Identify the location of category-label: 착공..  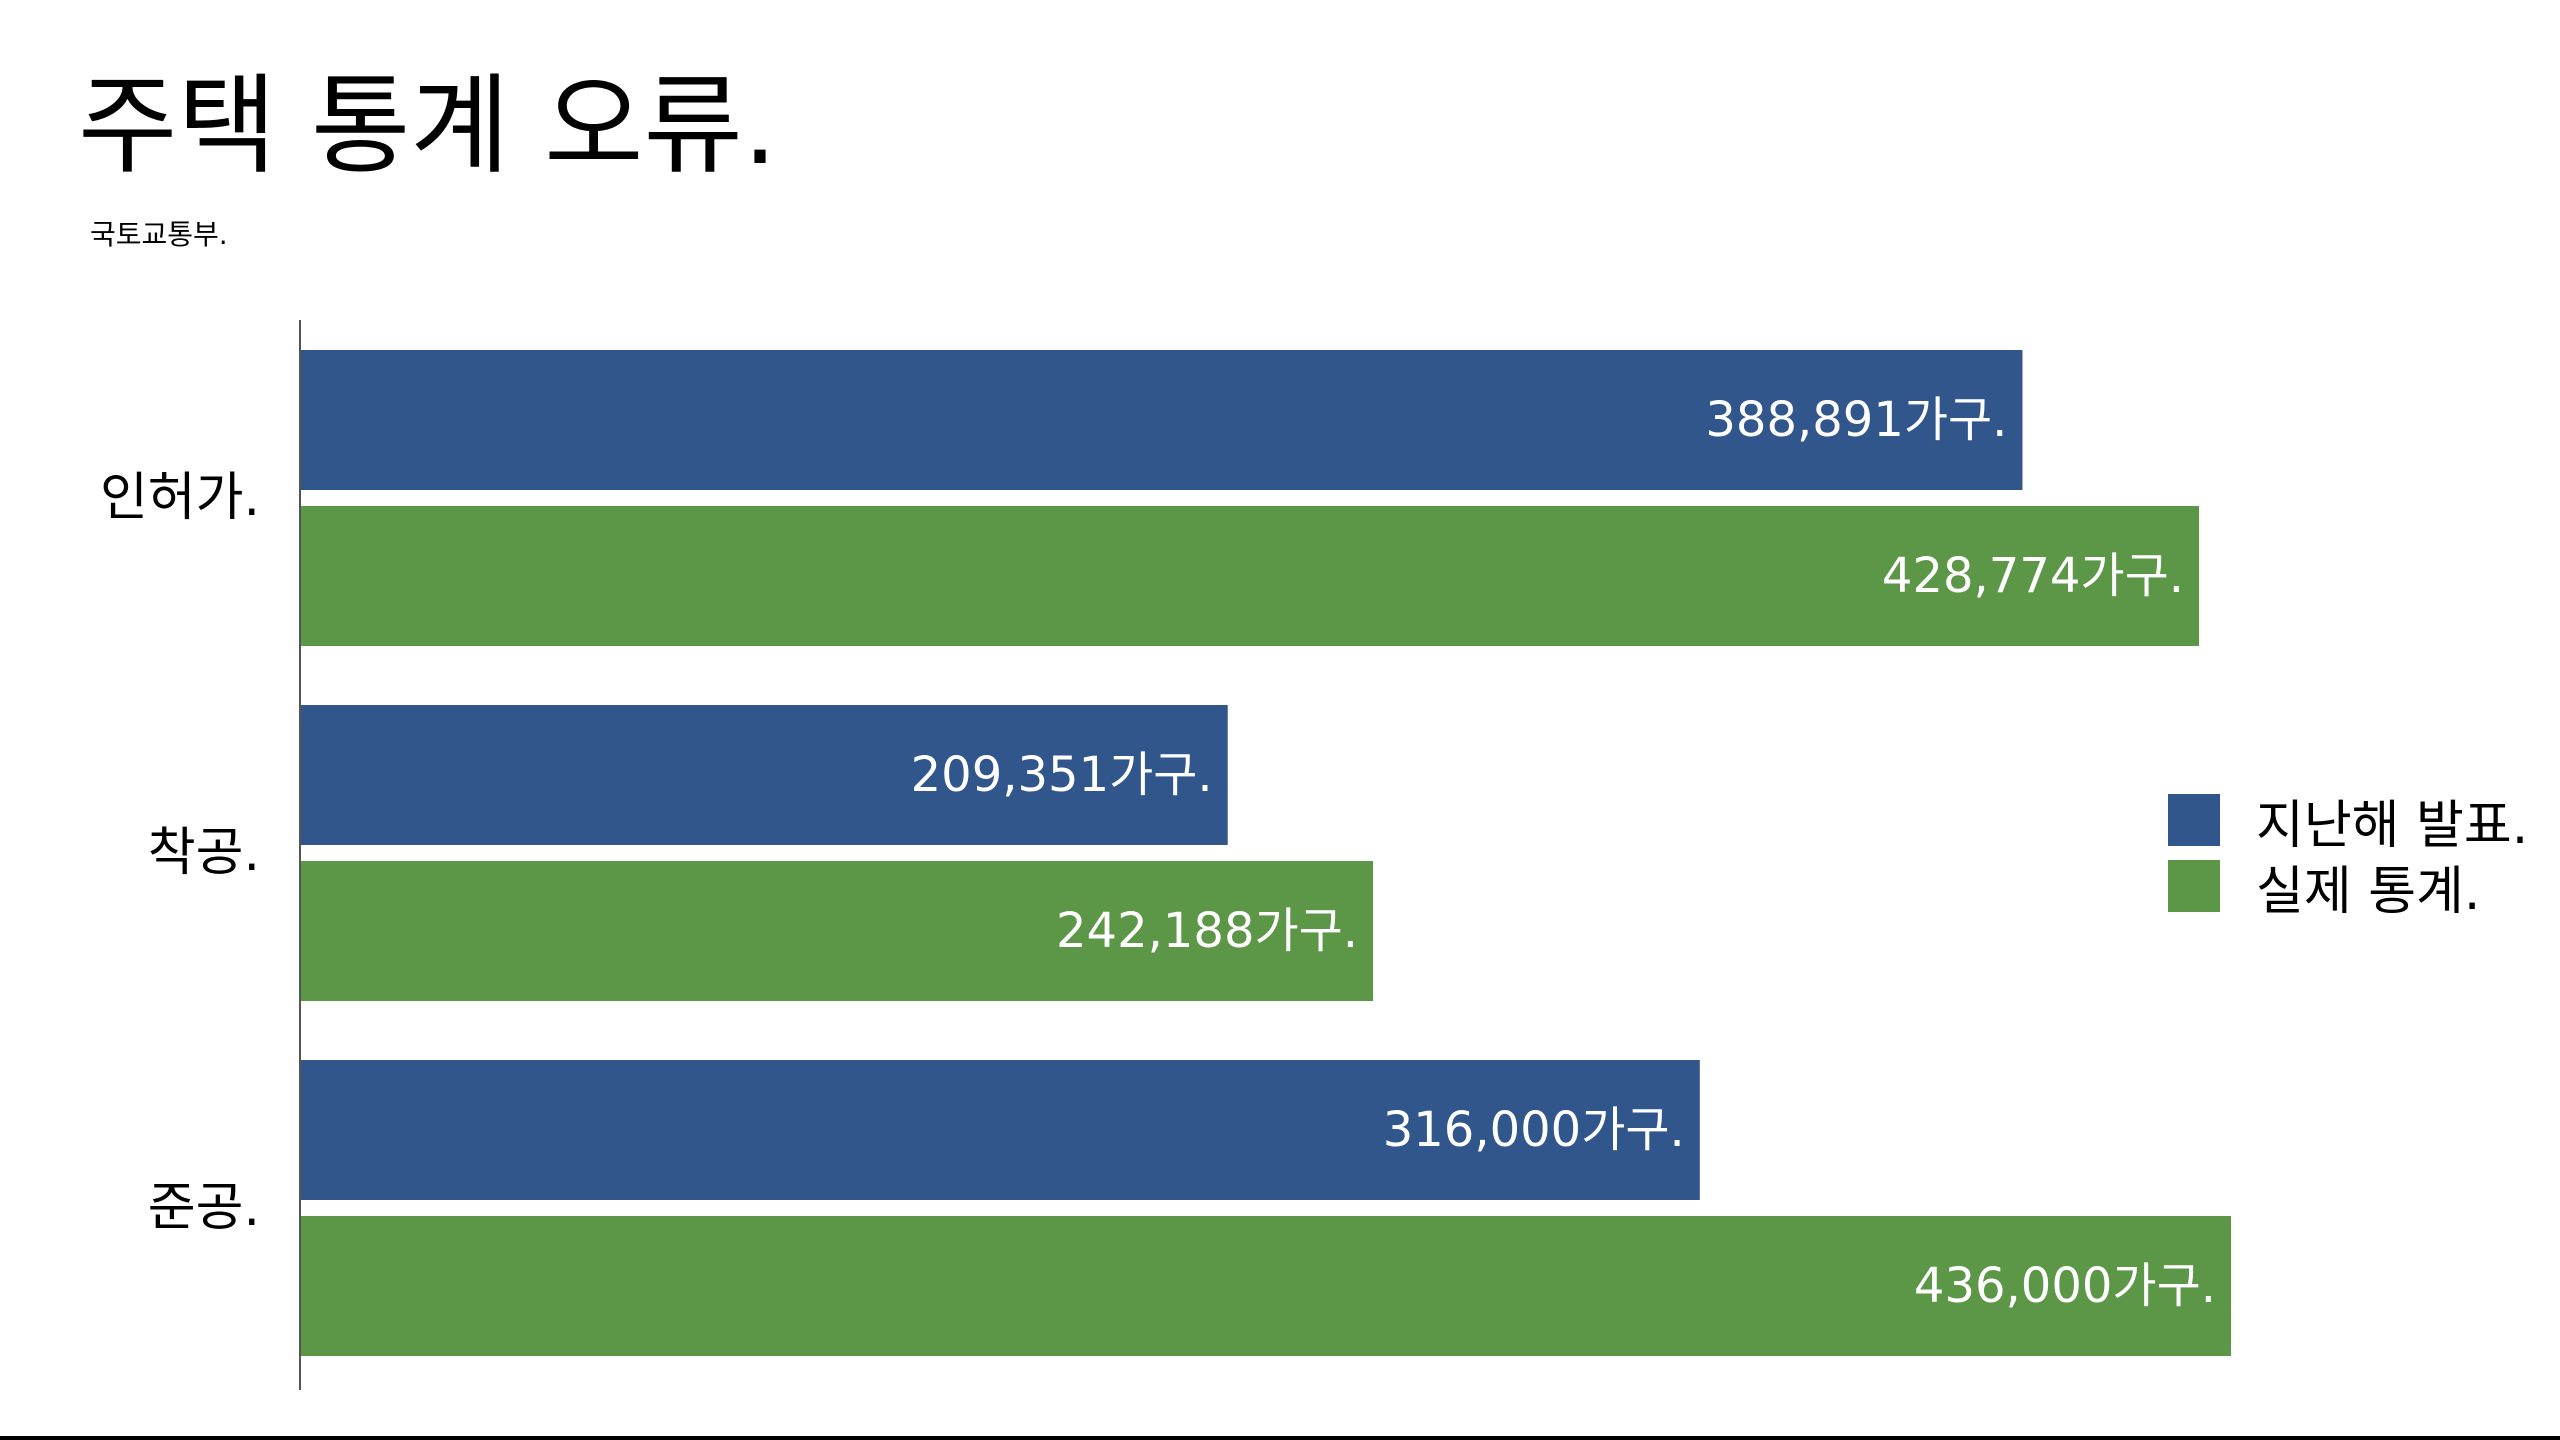
(204, 853).